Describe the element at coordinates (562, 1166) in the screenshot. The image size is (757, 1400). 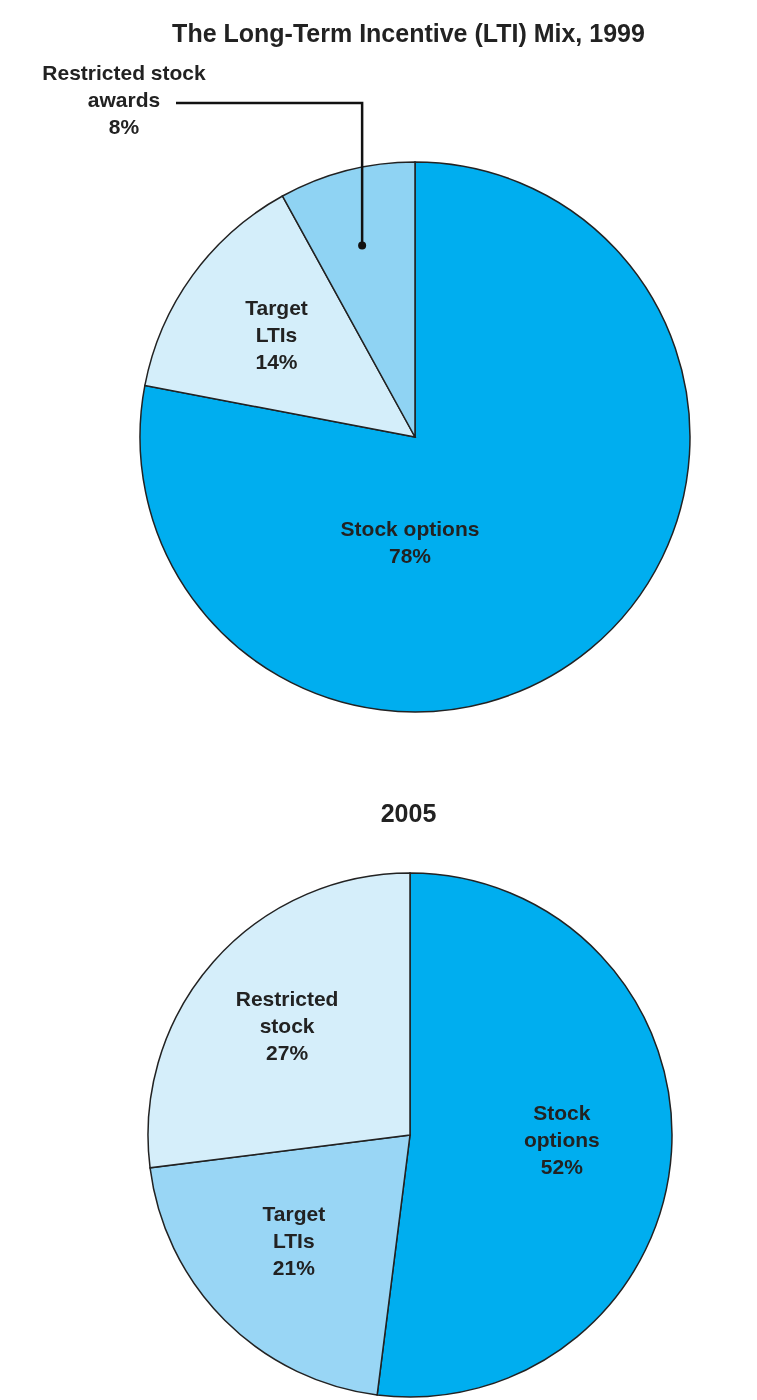
I see `data-label: 52%` at that location.